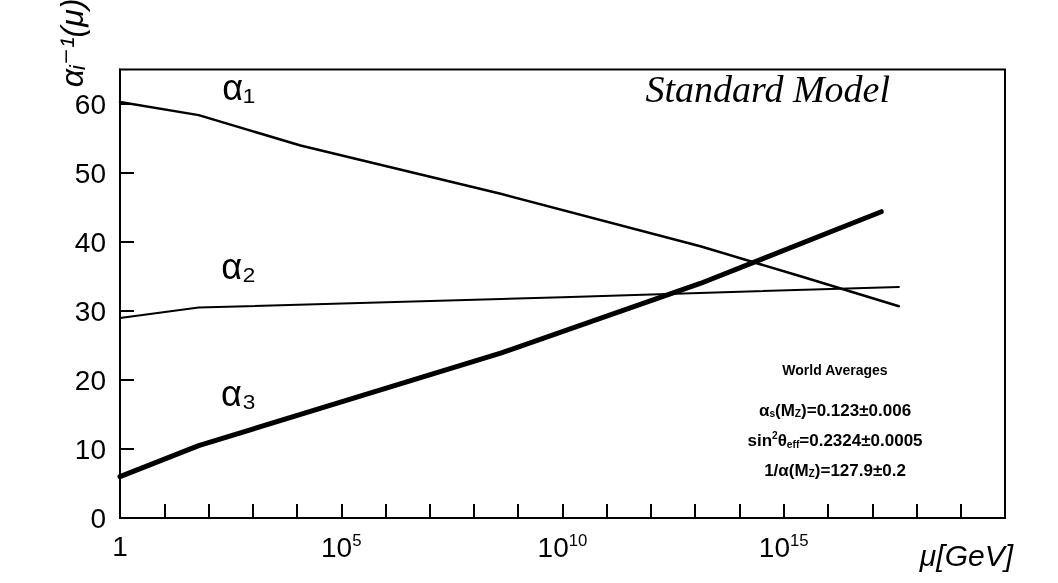  Describe the element at coordinates (239, 87) in the screenshot. I see `series-label: α₁` at that location.